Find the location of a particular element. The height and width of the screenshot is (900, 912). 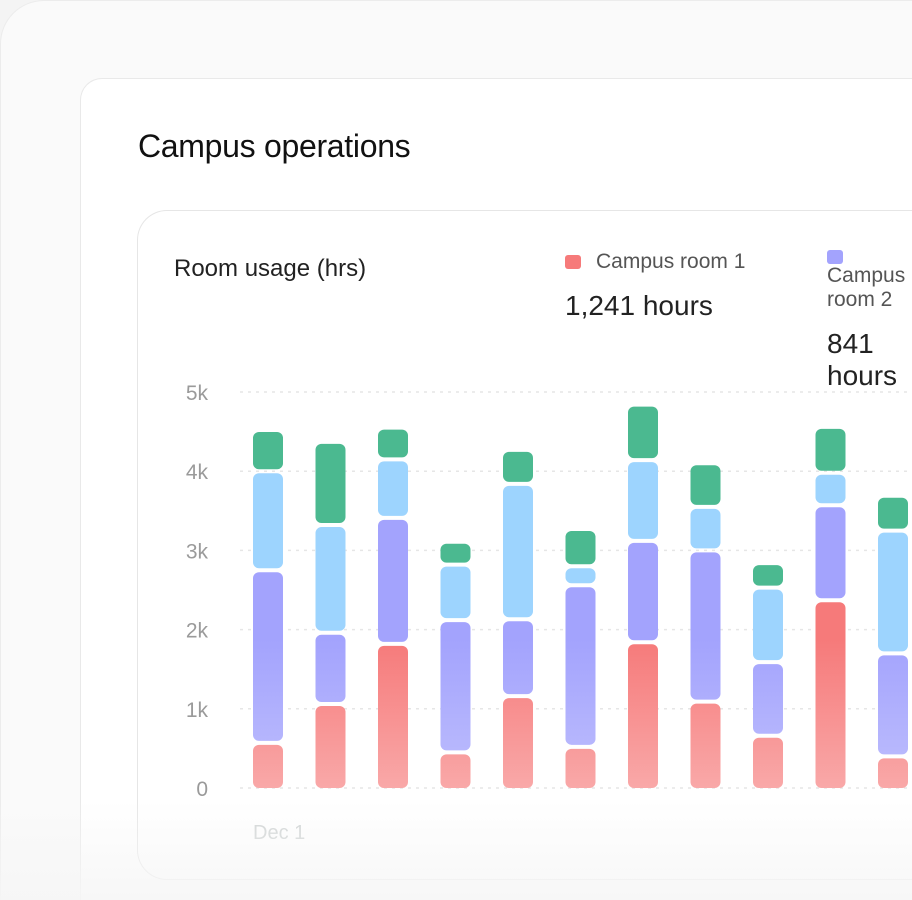

legend-total: 1,241 hours is located at coordinates (639, 305).